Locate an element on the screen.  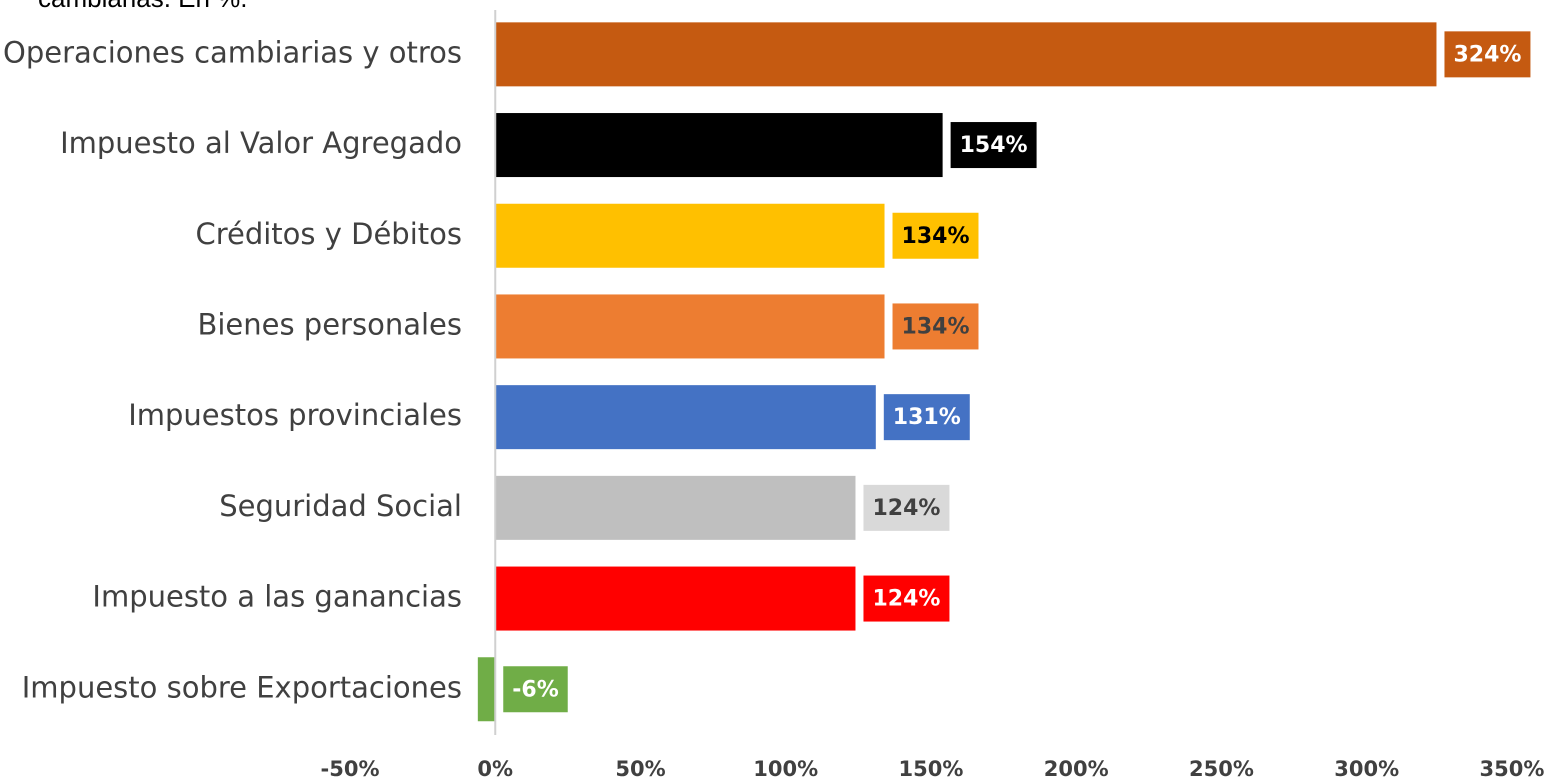
value-label: 131% is located at coordinates (927, 417).